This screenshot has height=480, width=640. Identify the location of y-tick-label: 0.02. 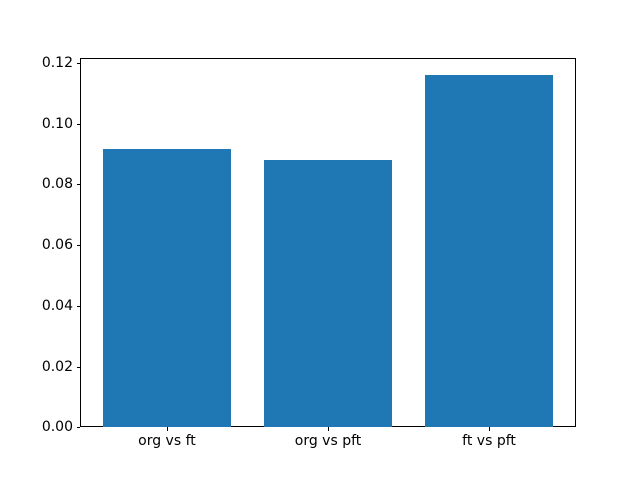
(57, 366).